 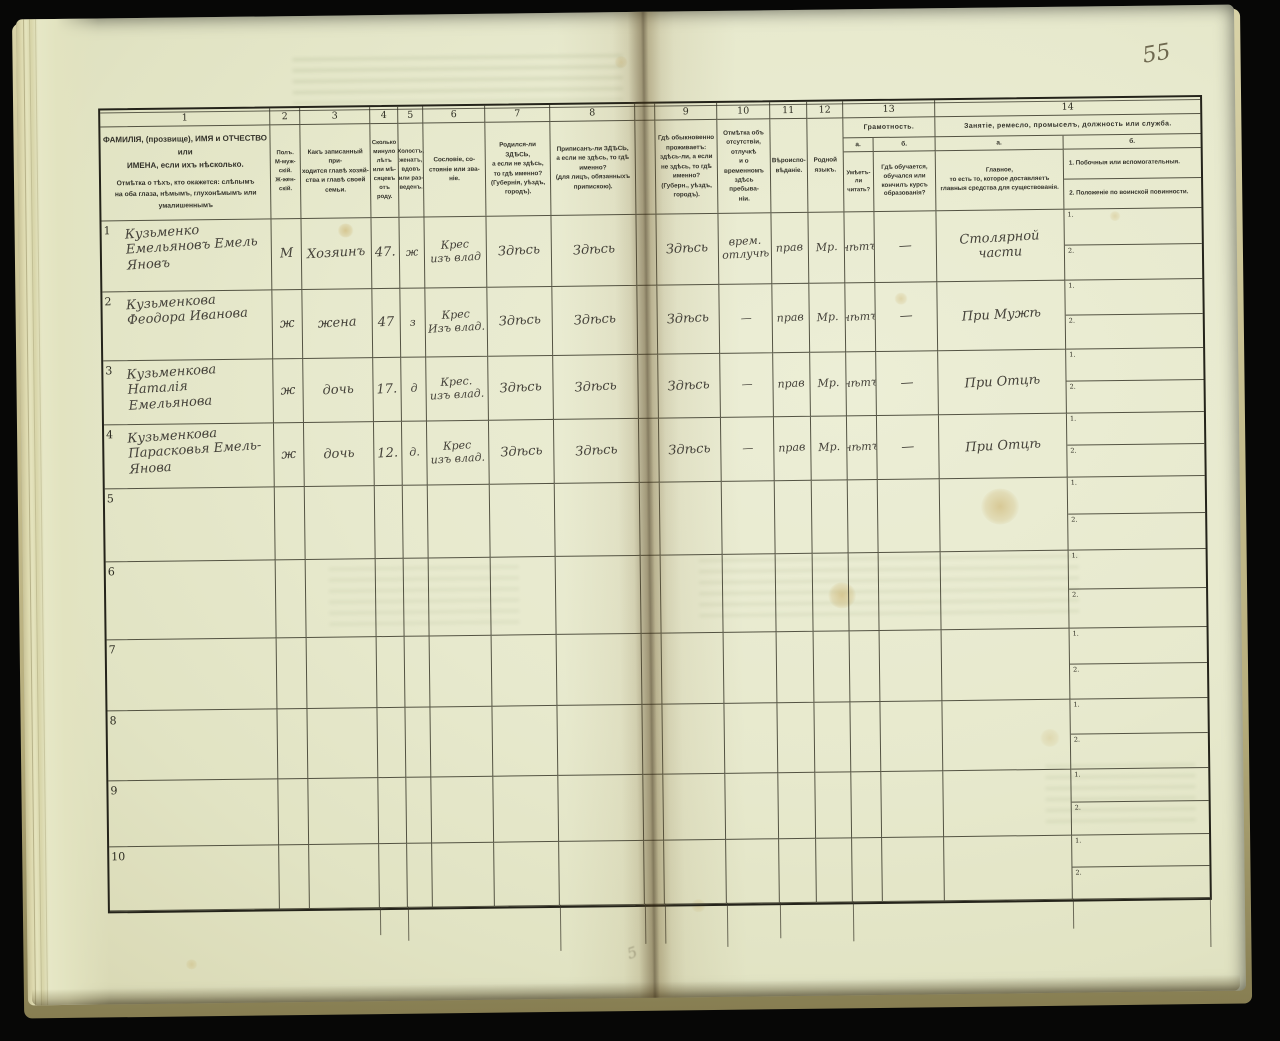 What do you see at coordinates (458, 452) in the screenshot?
I see `estate-entry: Крес изъ влад.` at bounding box center [458, 452].